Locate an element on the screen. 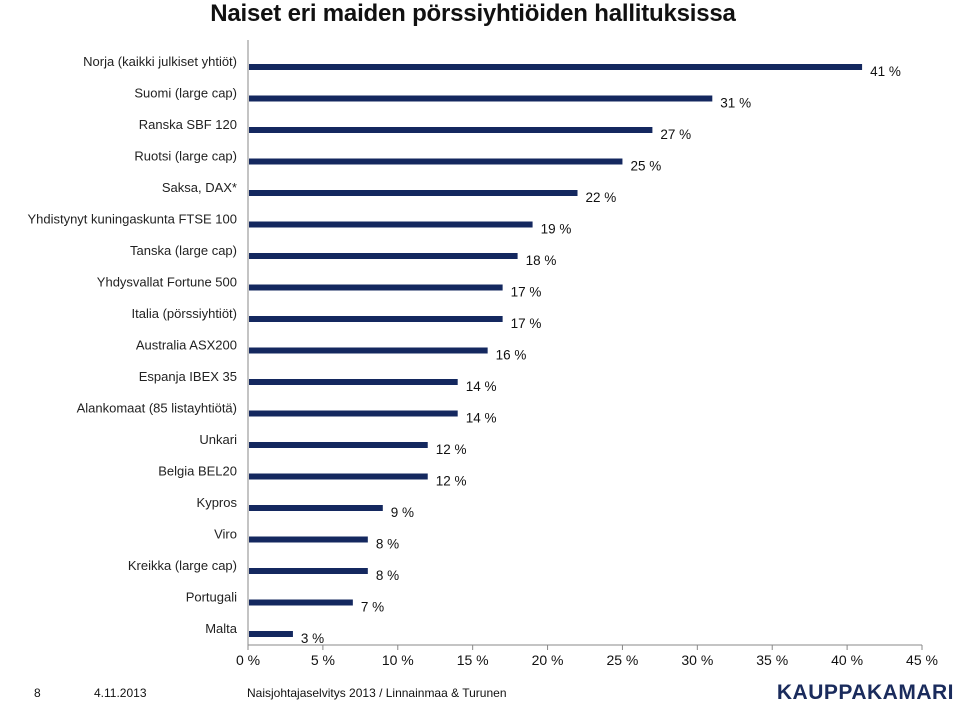 This screenshot has height=706, width=960. category-label: Ruotsi (large cap) is located at coordinates (185, 156).